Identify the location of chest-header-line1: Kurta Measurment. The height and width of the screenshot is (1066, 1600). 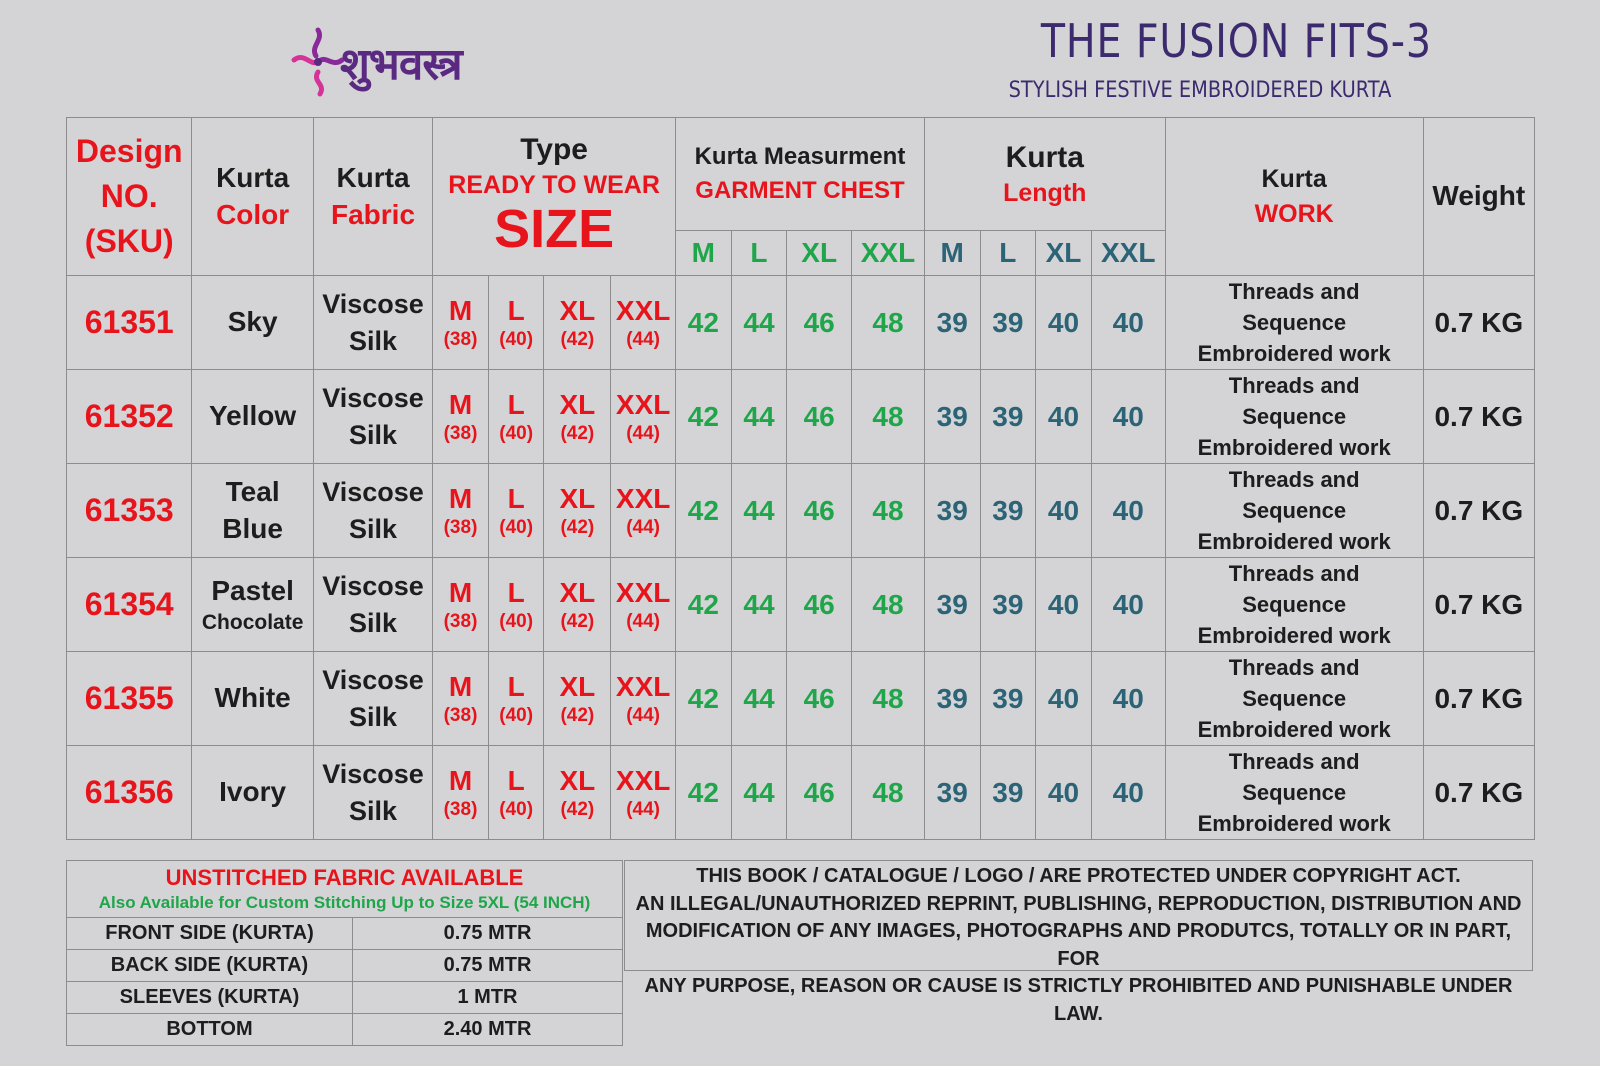
(800, 157).